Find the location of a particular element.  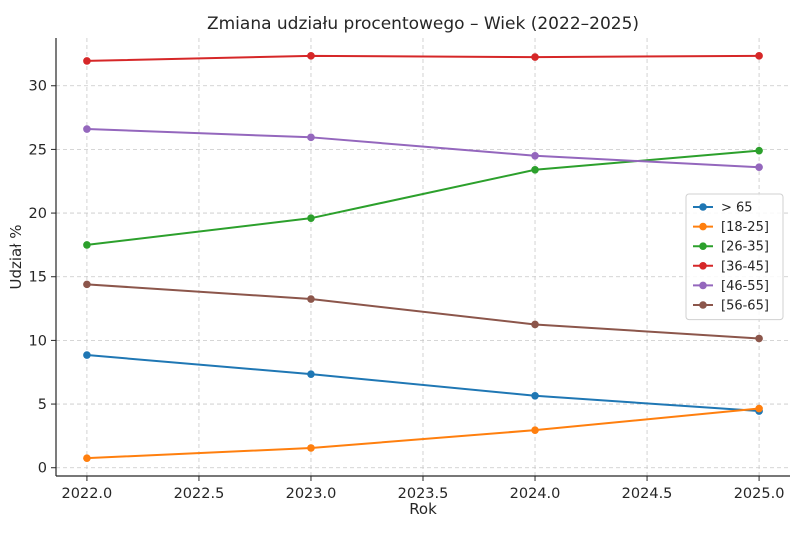

x-tick-label: 2024.0 is located at coordinates (535, 494).